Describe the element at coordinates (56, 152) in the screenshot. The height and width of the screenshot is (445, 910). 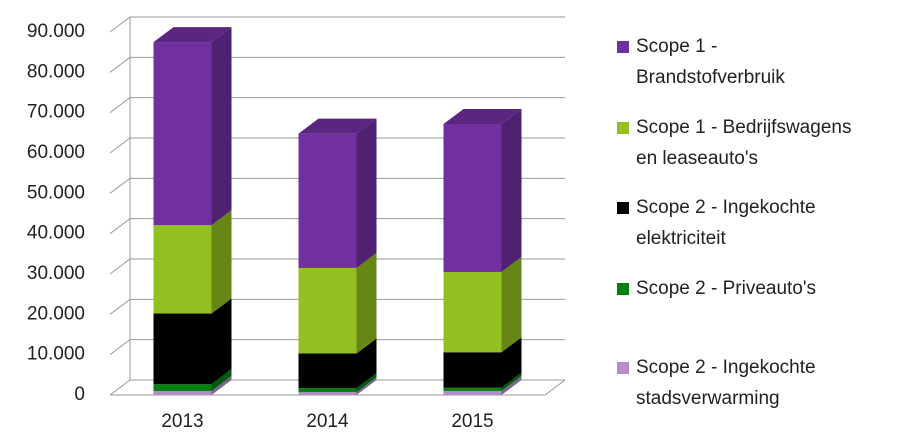
I see `y-tick-label: 60.000` at that location.